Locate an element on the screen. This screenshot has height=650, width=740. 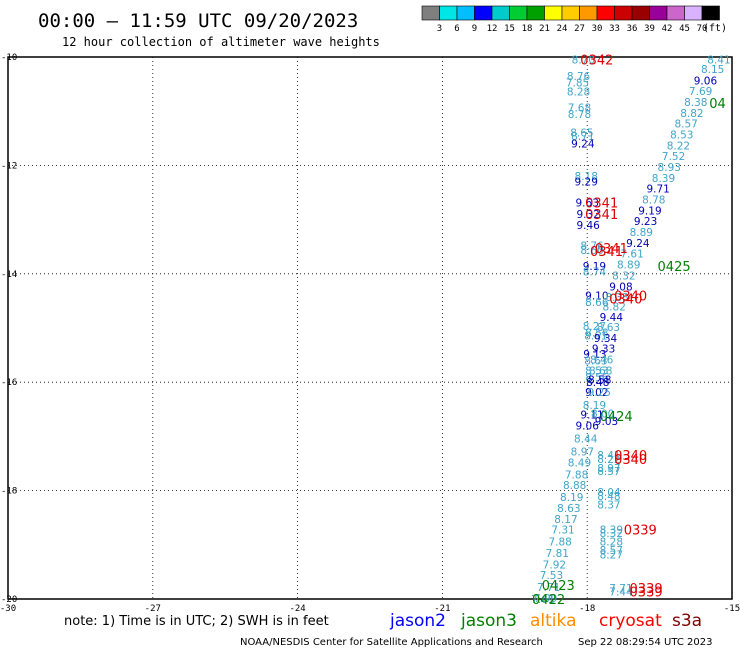
wave-height-value: 9.13 is located at coordinates (594, 355).